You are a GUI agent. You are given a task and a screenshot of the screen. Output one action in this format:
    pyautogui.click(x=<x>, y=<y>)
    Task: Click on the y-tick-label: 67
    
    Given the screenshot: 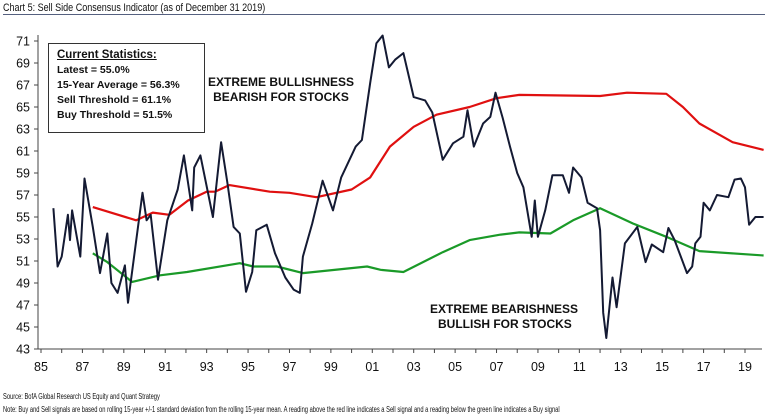 What is the action you would take?
    pyautogui.click(x=23, y=86)
    